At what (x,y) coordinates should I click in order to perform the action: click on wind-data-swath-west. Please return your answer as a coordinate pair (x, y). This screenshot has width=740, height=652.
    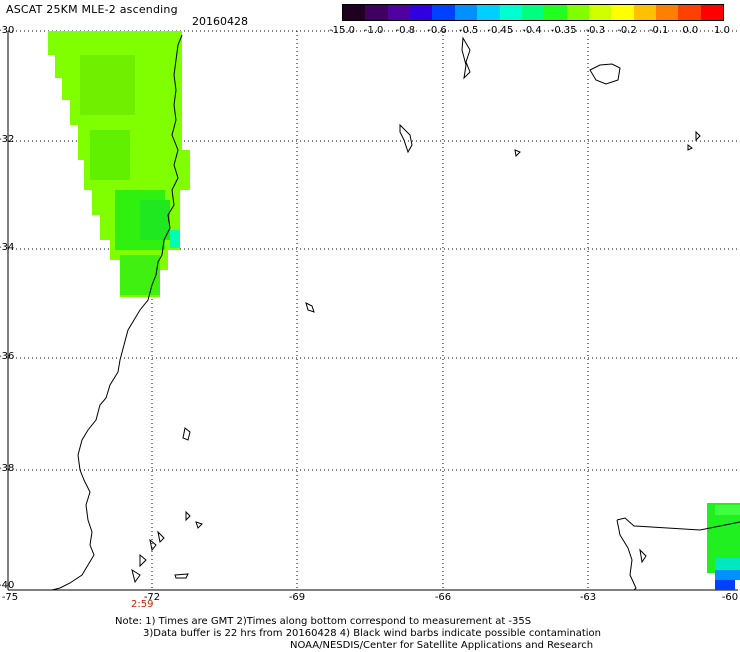
    Looking at the image, I should click on (119, 164).